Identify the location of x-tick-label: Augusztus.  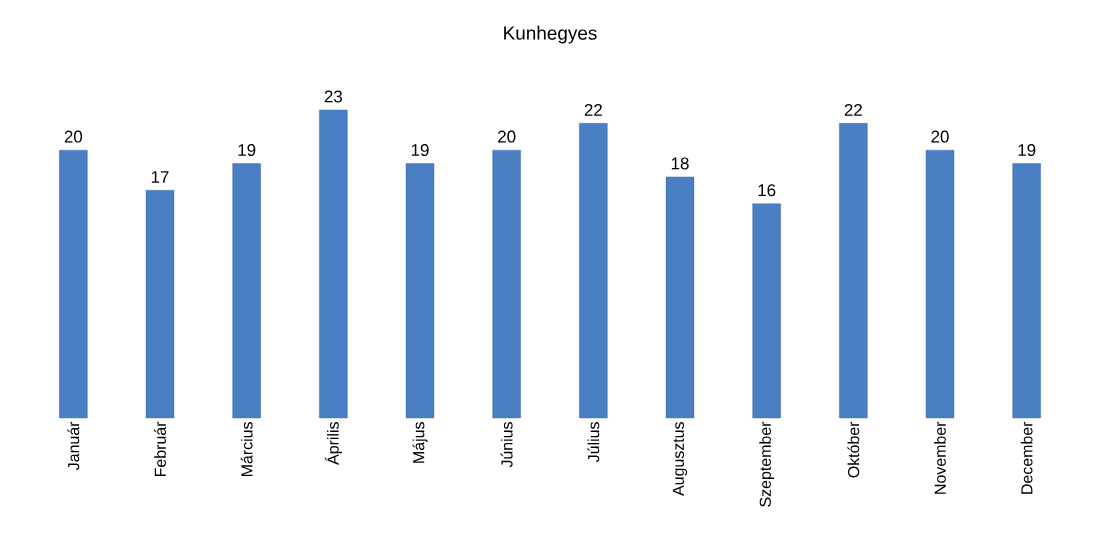
(680, 459).